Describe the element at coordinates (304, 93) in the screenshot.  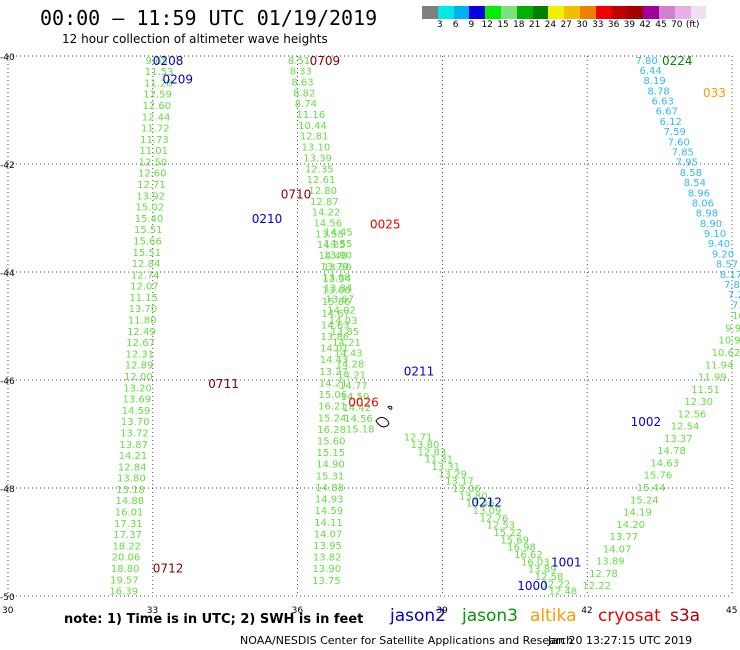
I see `wave-height-value: 8.82` at that location.